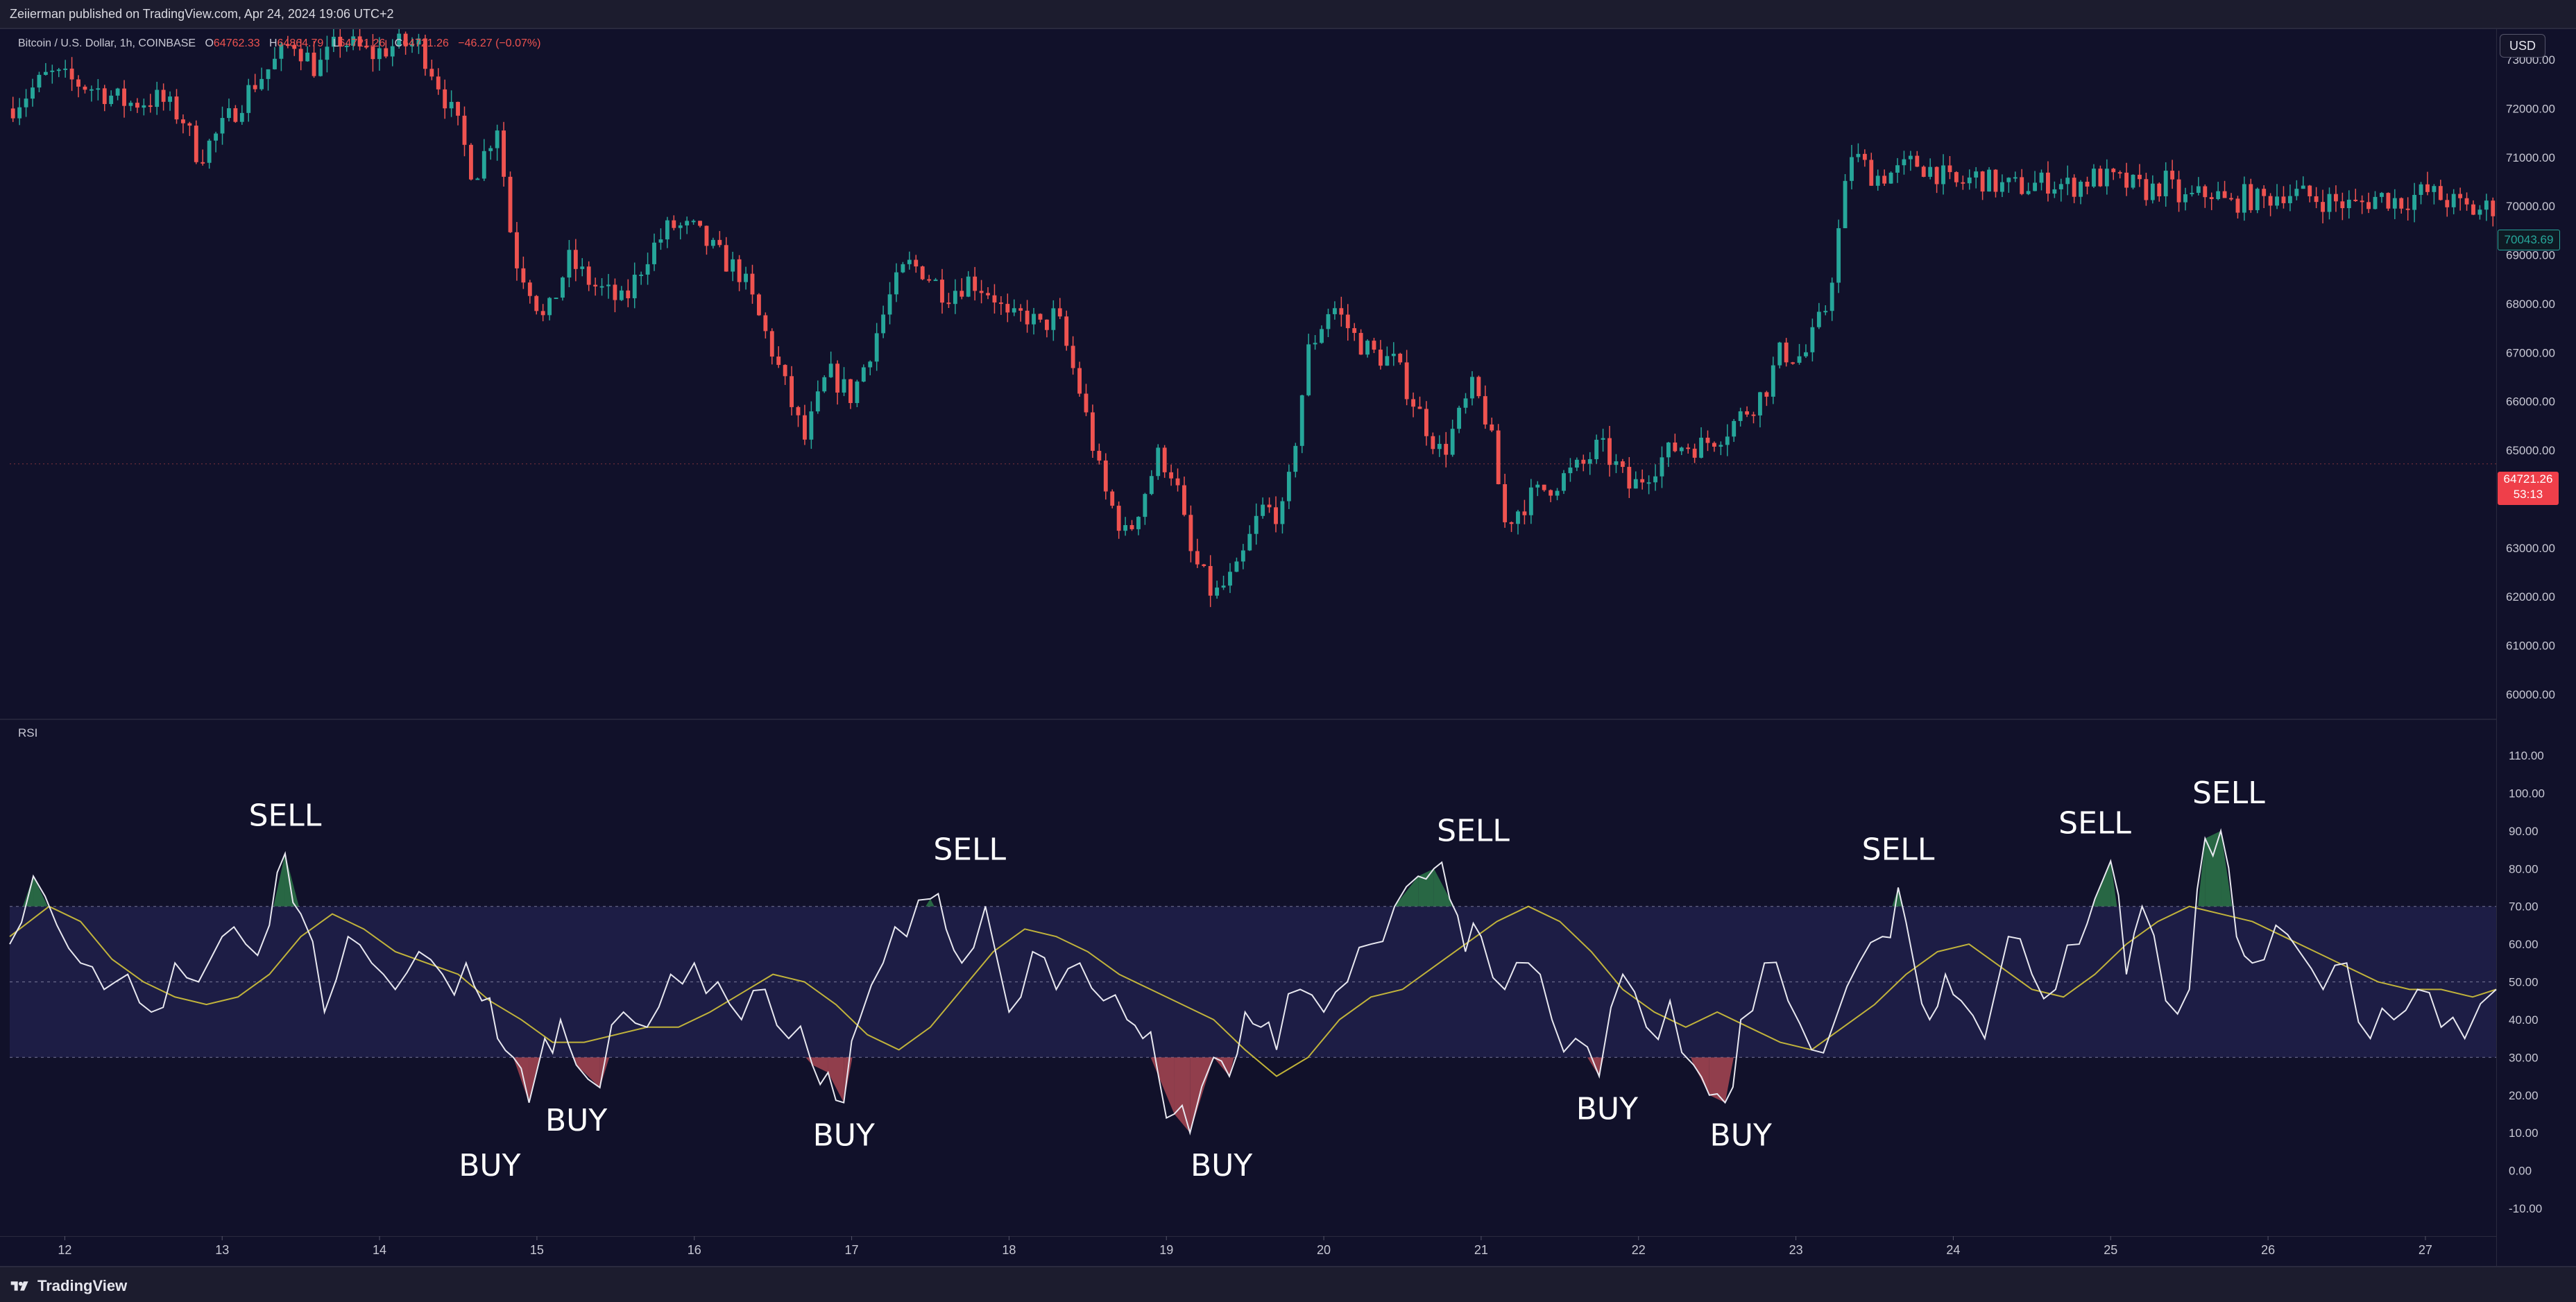  I want to click on tradingview-brand: TradingView, so click(68, 1286).